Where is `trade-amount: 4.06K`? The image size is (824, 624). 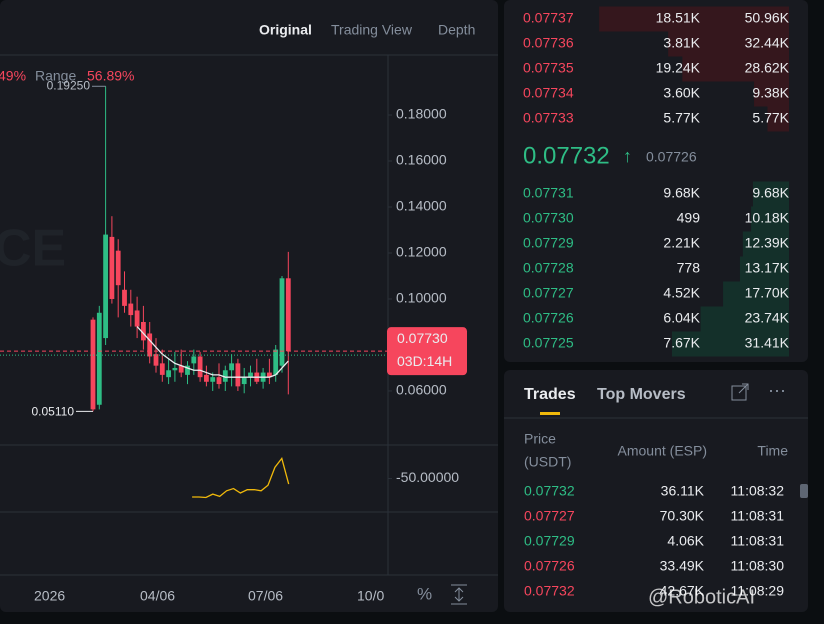
trade-amount: 4.06K is located at coordinates (685, 541).